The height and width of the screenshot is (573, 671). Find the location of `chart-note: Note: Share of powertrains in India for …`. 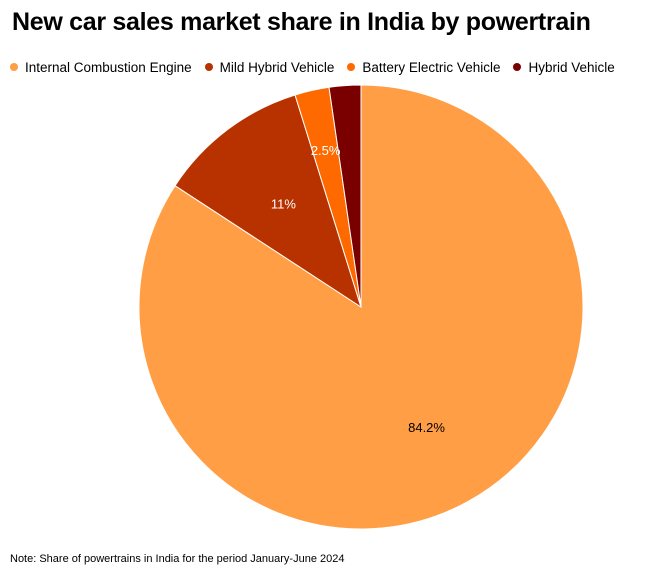

chart-note: Note: Share of powertrains in India for … is located at coordinates (177, 559).